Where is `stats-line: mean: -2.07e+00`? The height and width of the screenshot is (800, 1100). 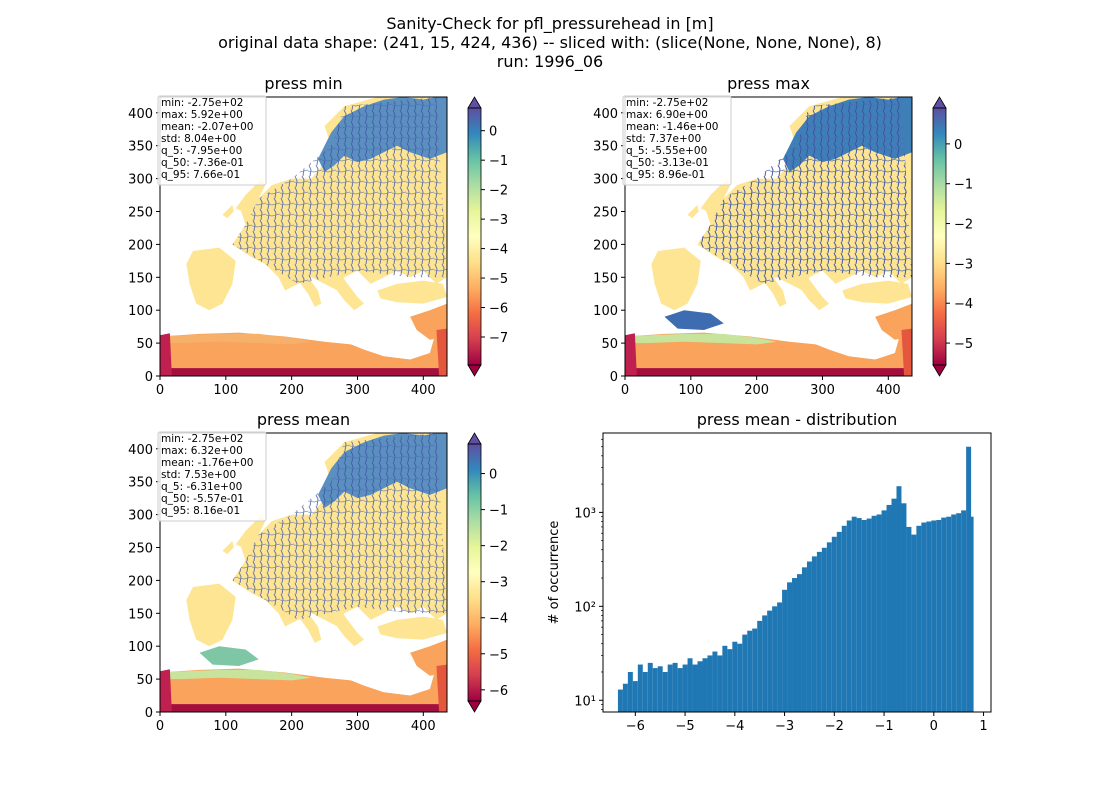
stats-line: mean: -2.07e+00 is located at coordinates (207, 127).